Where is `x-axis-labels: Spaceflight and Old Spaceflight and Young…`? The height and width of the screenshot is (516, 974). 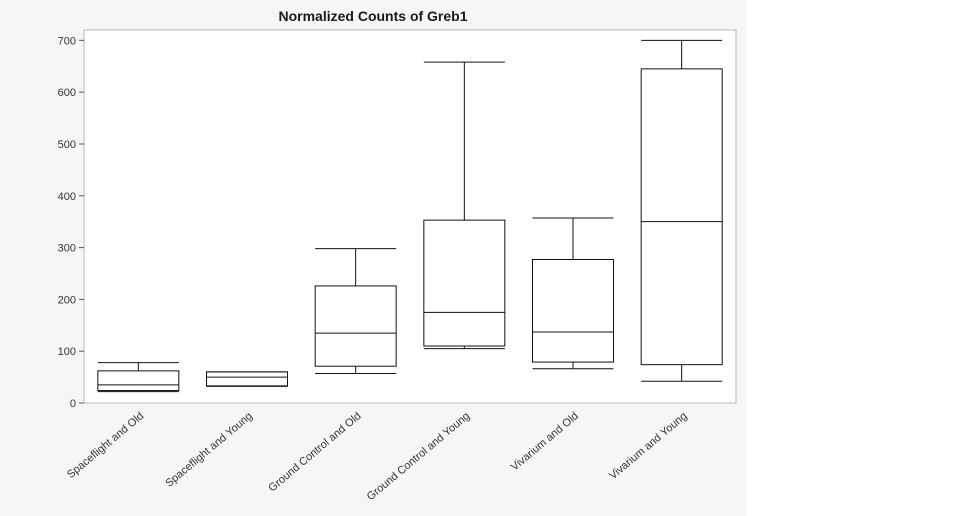
x-axis-labels: Spaceflight and Old Spaceflight and Young… is located at coordinates (377, 456).